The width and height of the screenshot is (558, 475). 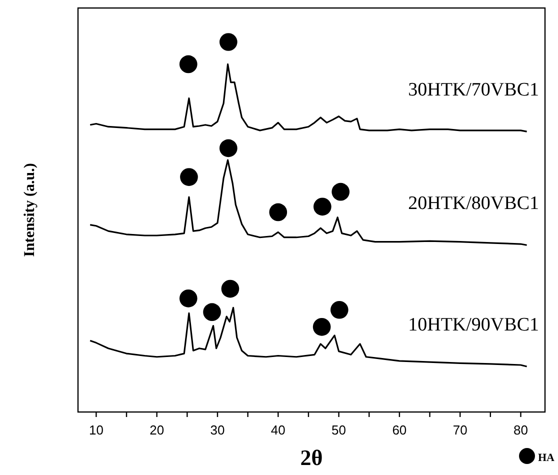 What do you see at coordinates (473, 203) in the screenshot?
I see `series-label: 20HTK/80VBC1` at bounding box center [473, 203].